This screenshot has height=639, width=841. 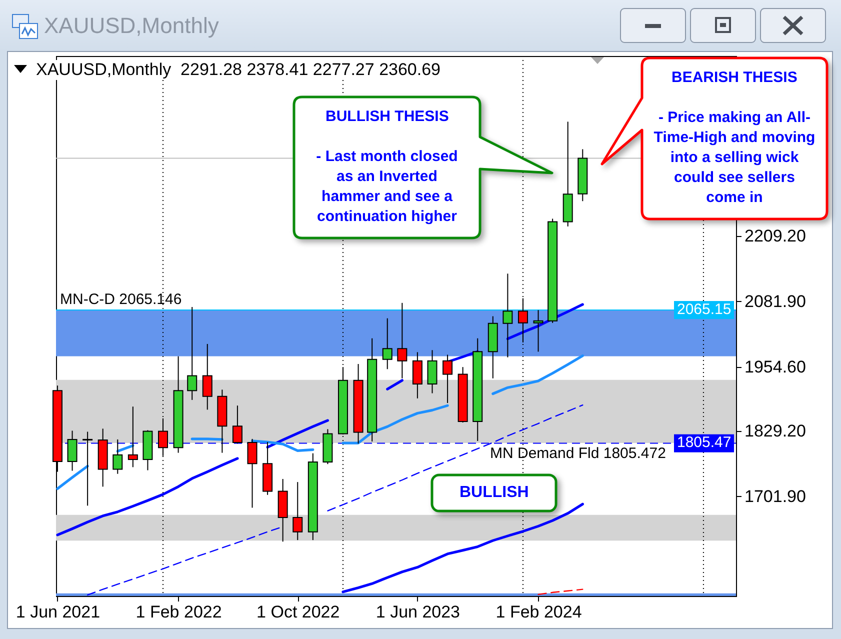 I want to click on annotation: BULLISH THESIS, so click(x=387, y=117).